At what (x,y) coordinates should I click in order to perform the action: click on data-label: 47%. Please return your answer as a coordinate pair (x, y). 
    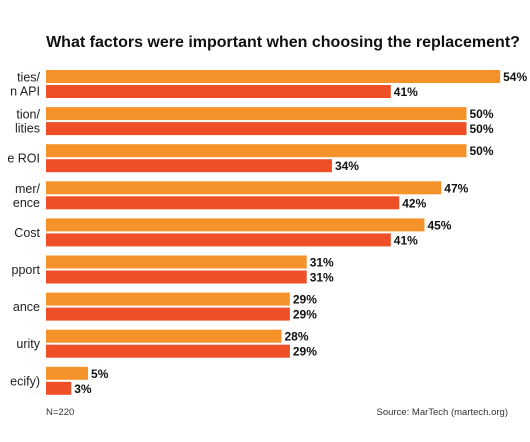
    Looking at the image, I should click on (456, 188).